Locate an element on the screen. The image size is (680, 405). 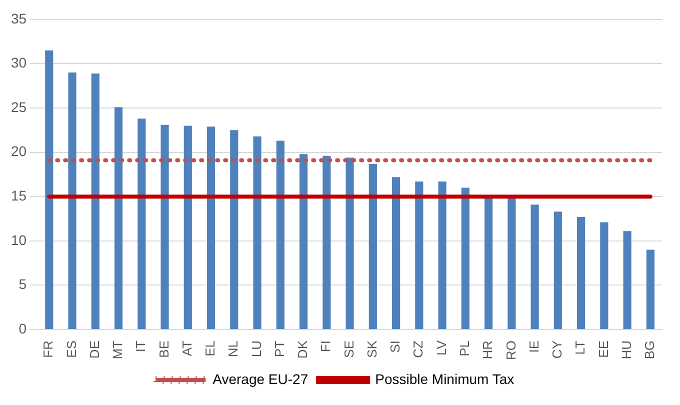
x-tick-label: EE is located at coordinates (603, 349).